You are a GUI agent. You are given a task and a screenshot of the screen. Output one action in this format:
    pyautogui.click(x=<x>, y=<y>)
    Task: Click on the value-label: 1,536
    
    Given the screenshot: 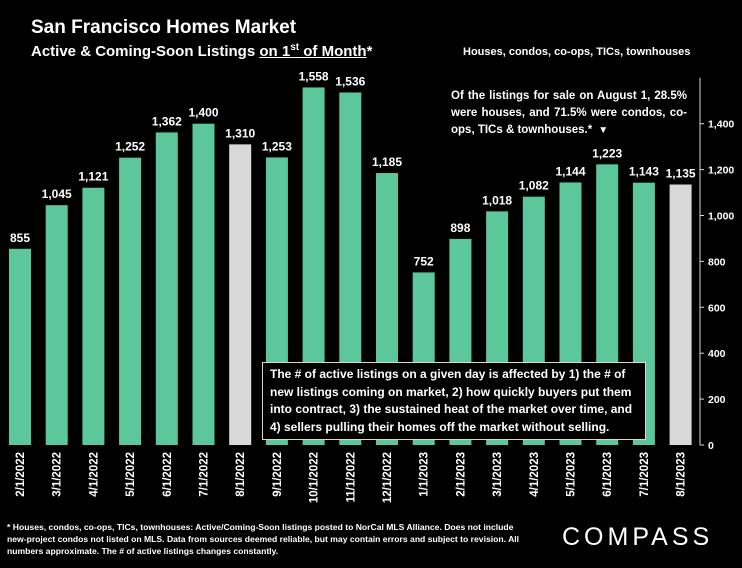 What is the action you would take?
    pyautogui.click(x=350, y=81)
    